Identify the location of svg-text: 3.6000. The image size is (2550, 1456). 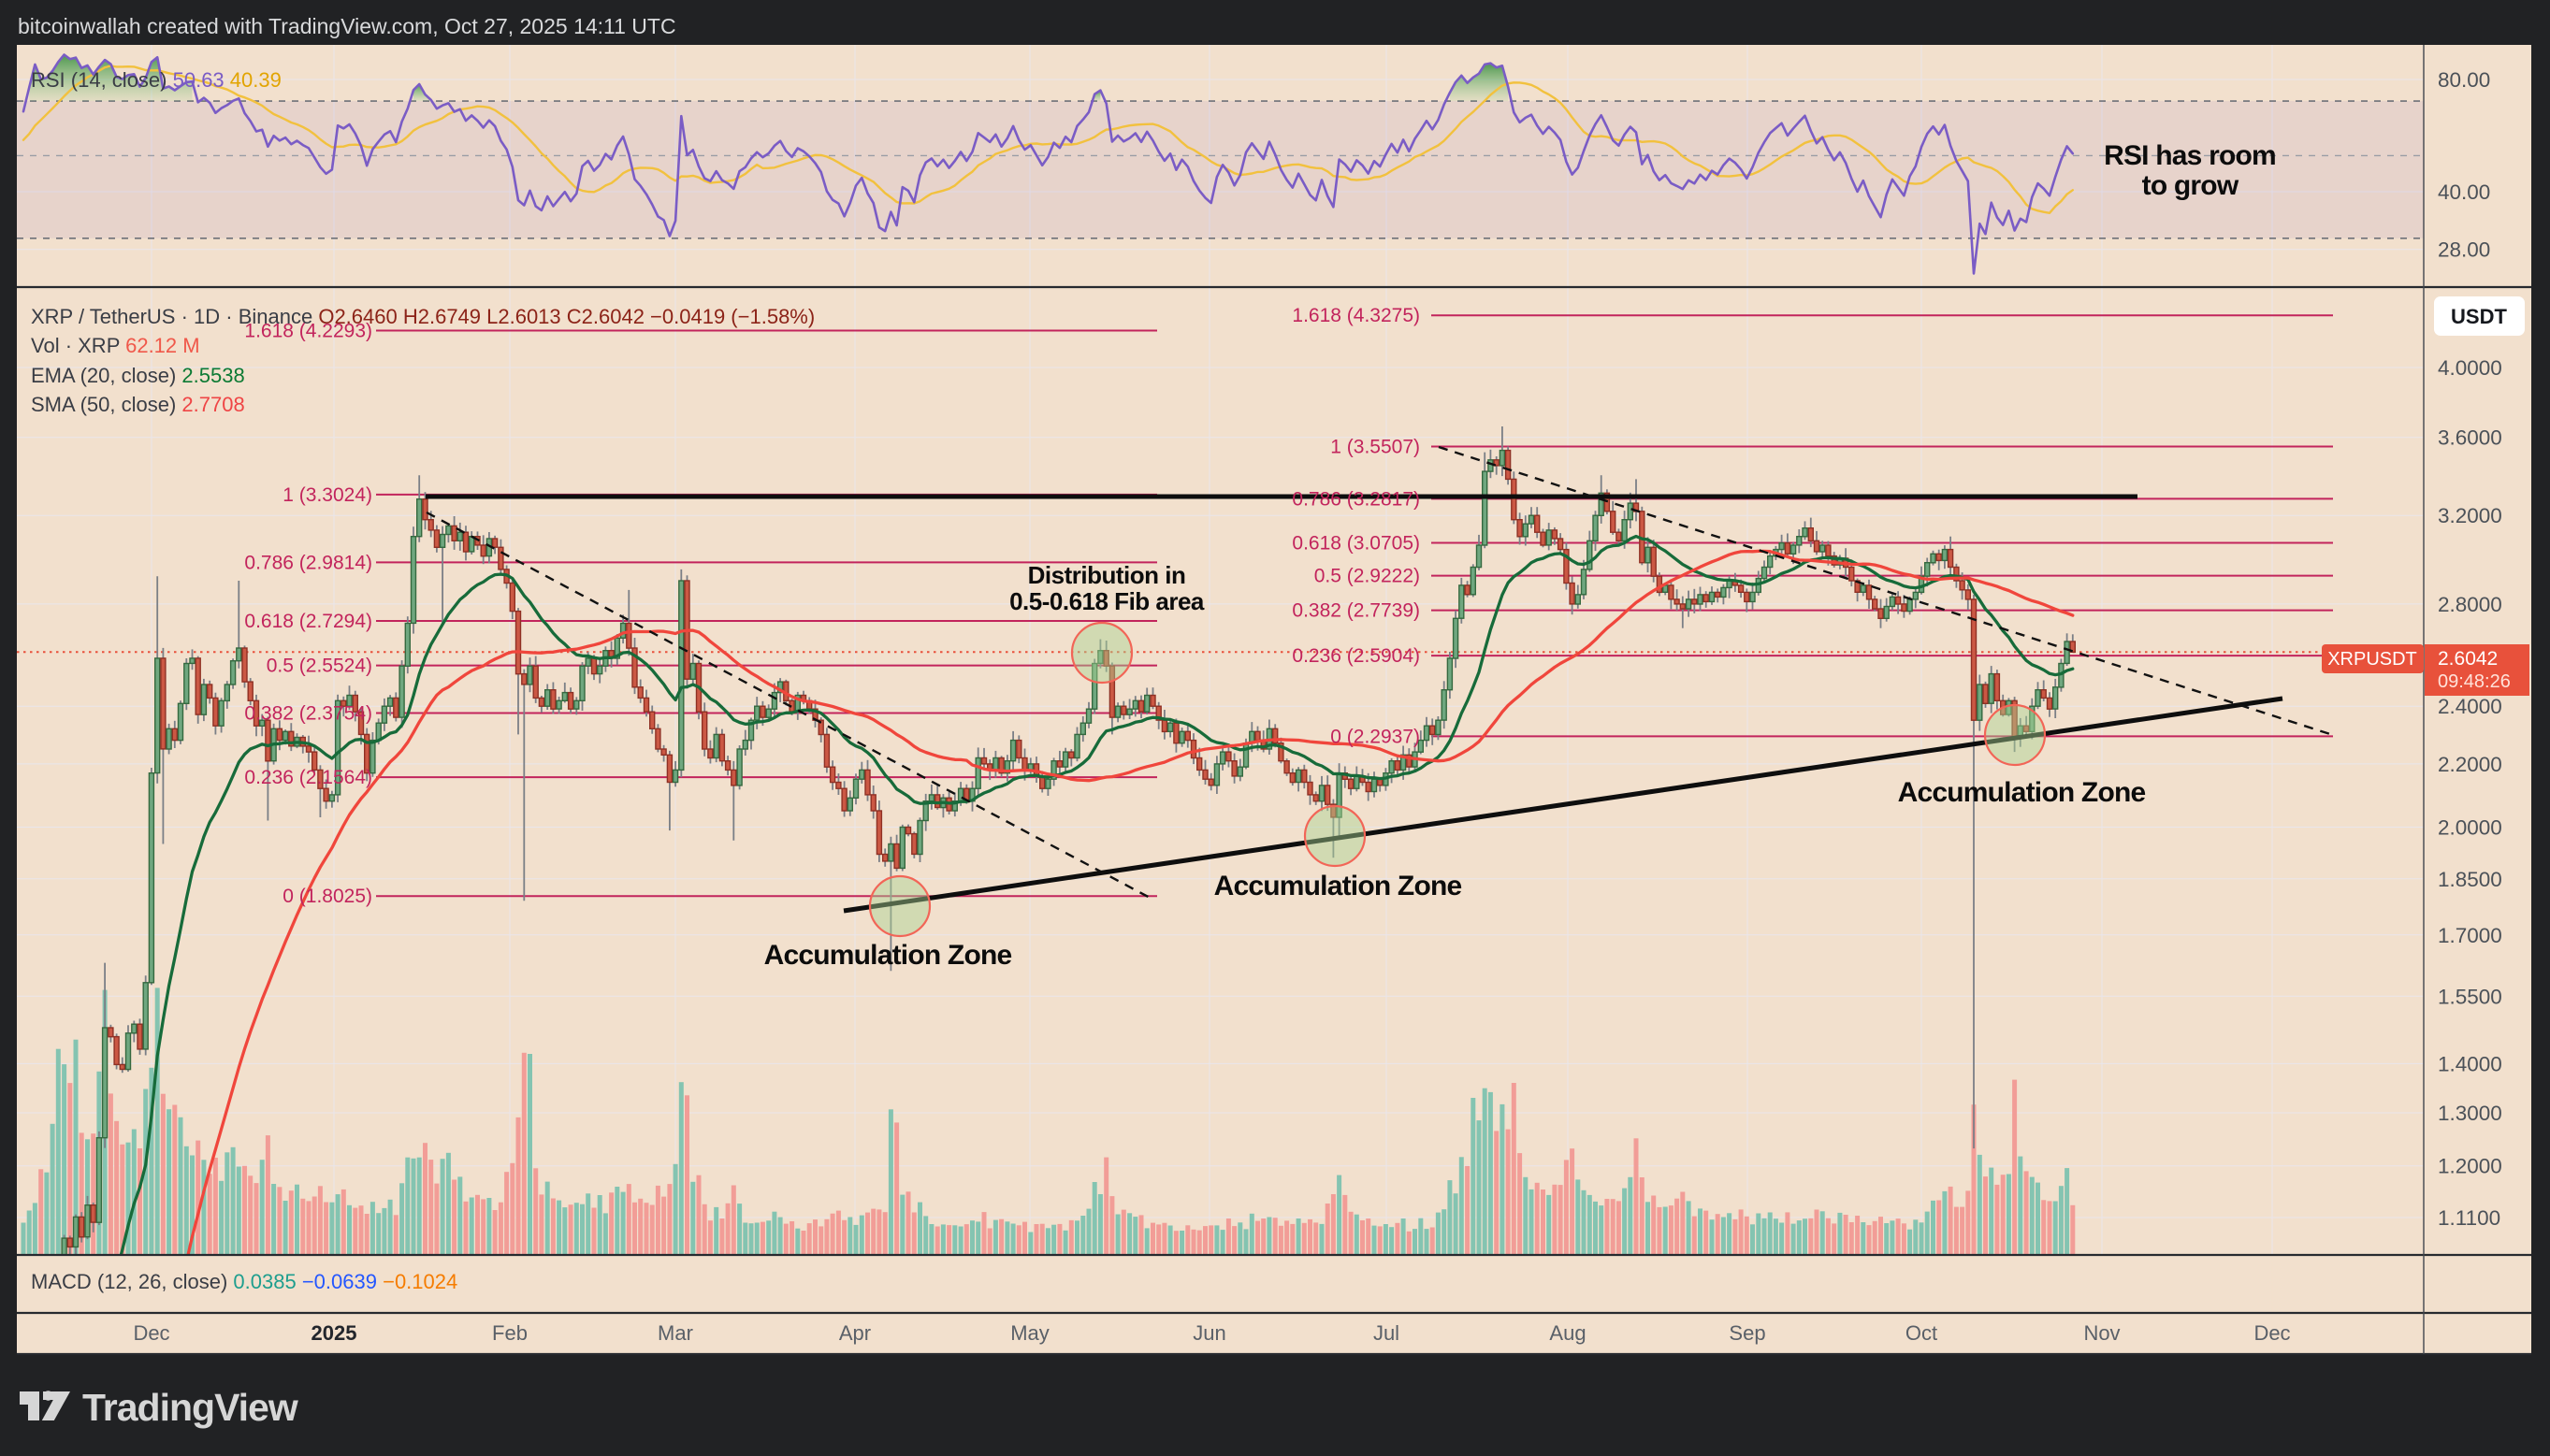
(2470, 438).